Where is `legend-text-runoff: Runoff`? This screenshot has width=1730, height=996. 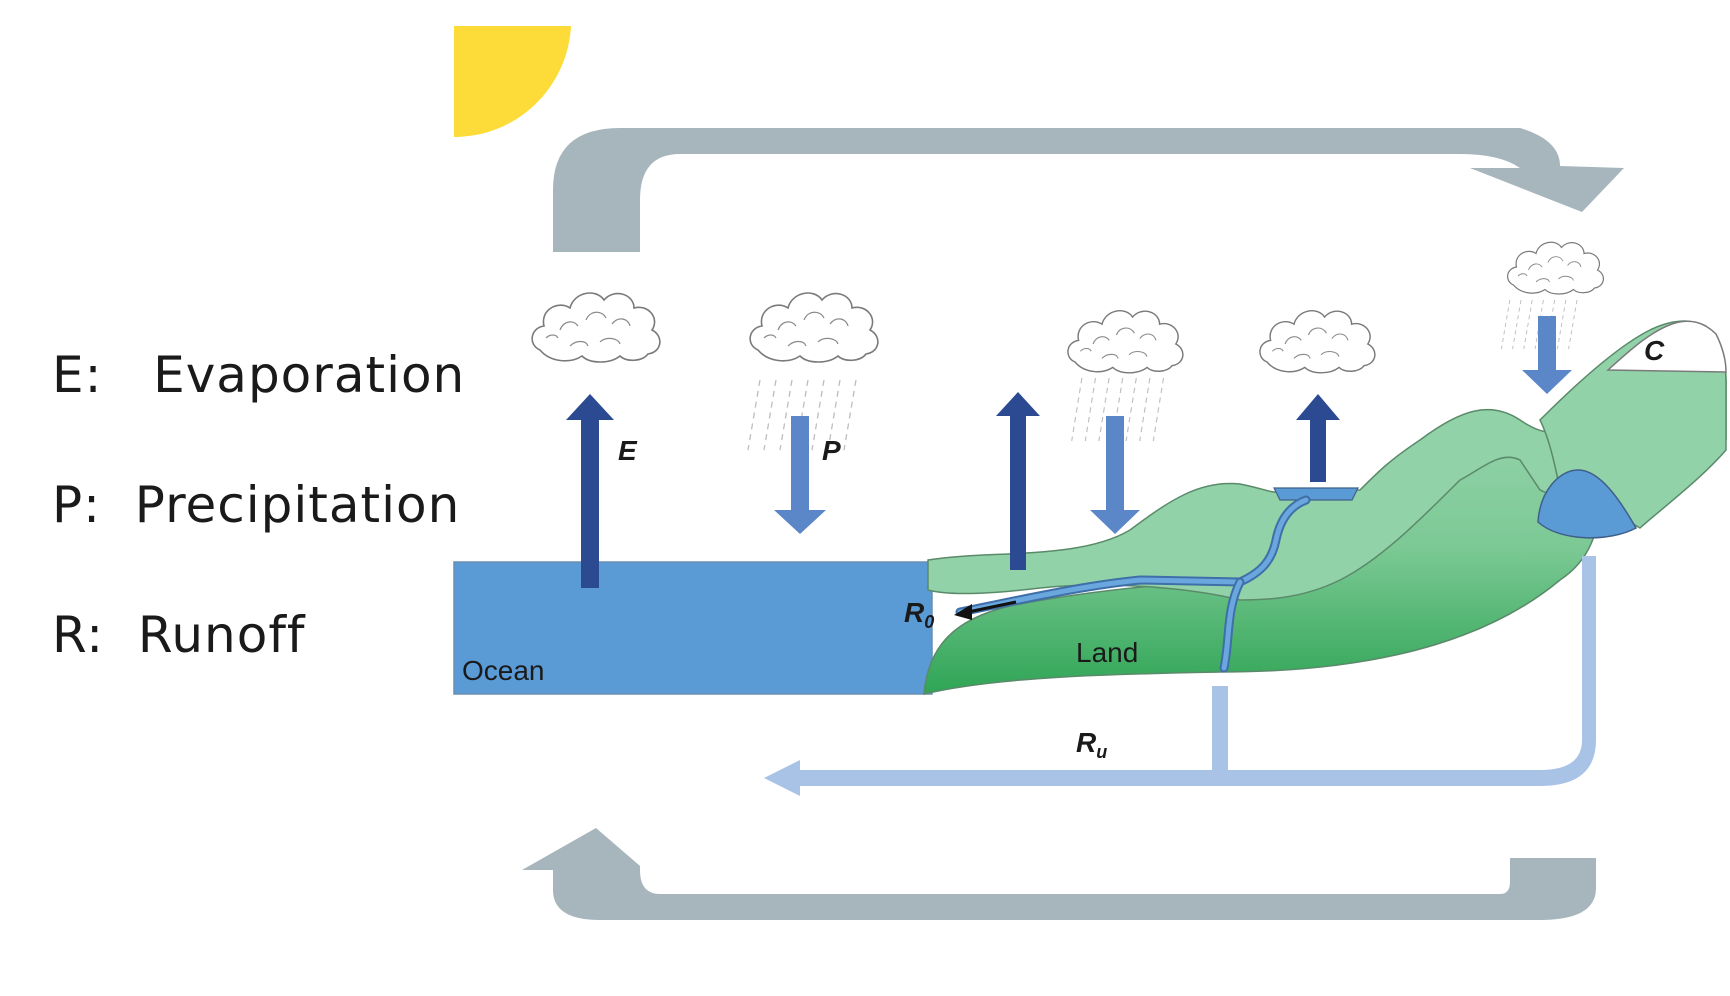
legend-text-runoff: Runoff is located at coordinates (221, 635).